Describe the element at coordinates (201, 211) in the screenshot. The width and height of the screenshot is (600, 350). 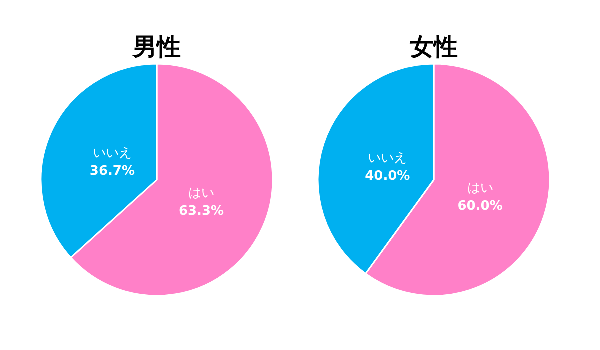
I see `data-label: 63.3%` at that location.